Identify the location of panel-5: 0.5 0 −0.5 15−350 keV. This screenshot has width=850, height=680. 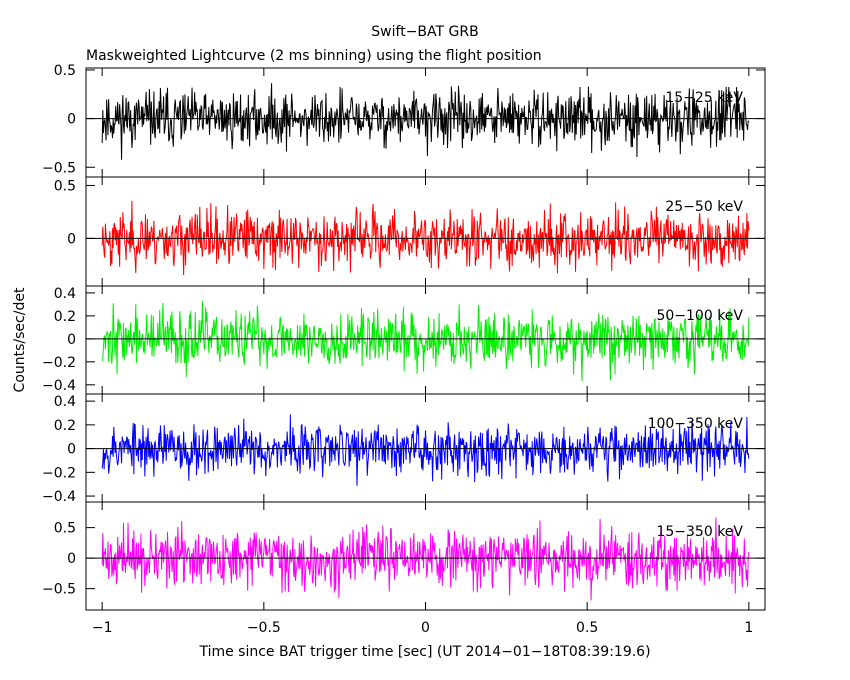
(404, 556).